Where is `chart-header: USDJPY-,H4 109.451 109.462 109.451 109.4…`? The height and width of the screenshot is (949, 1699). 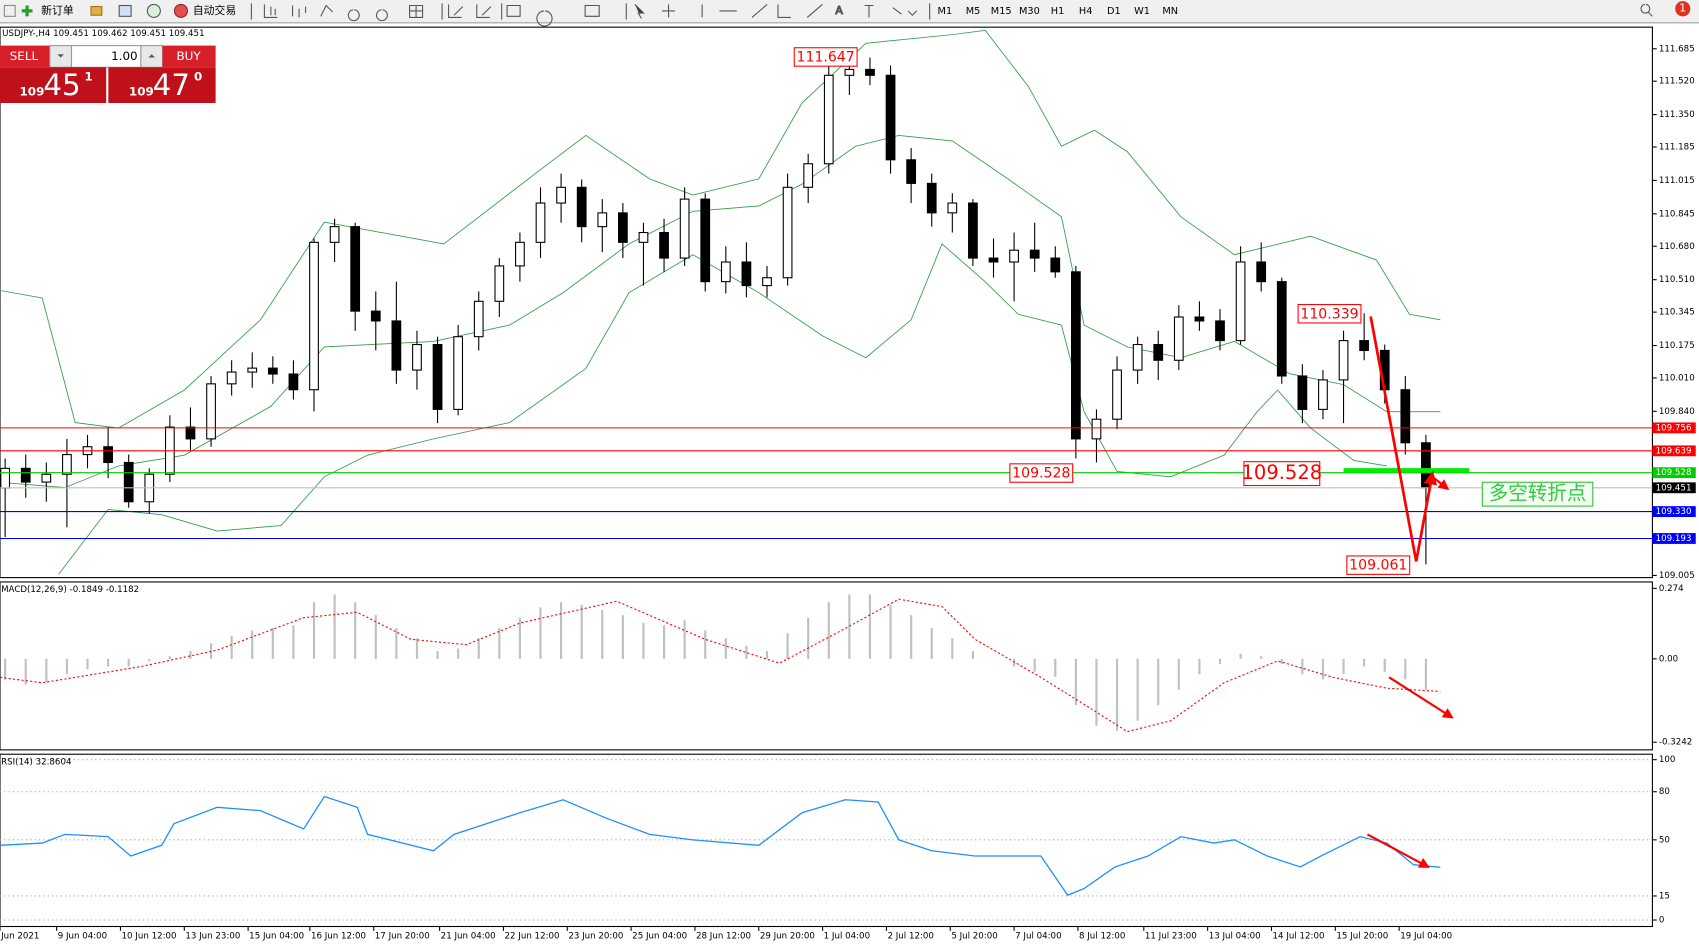 chart-header: USDJPY-,H4 109.451 109.462 109.451 109.4… is located at coordinates (103, 34).